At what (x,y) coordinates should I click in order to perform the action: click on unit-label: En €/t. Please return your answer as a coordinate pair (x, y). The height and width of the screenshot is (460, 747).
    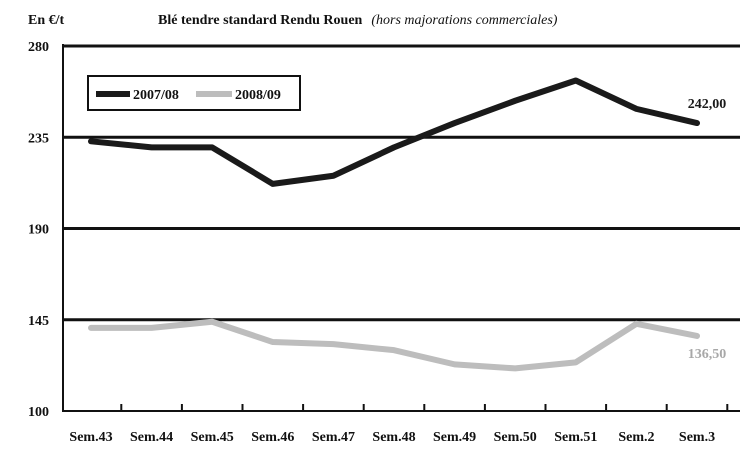
    Looking at the image, I should click on (46, 20).